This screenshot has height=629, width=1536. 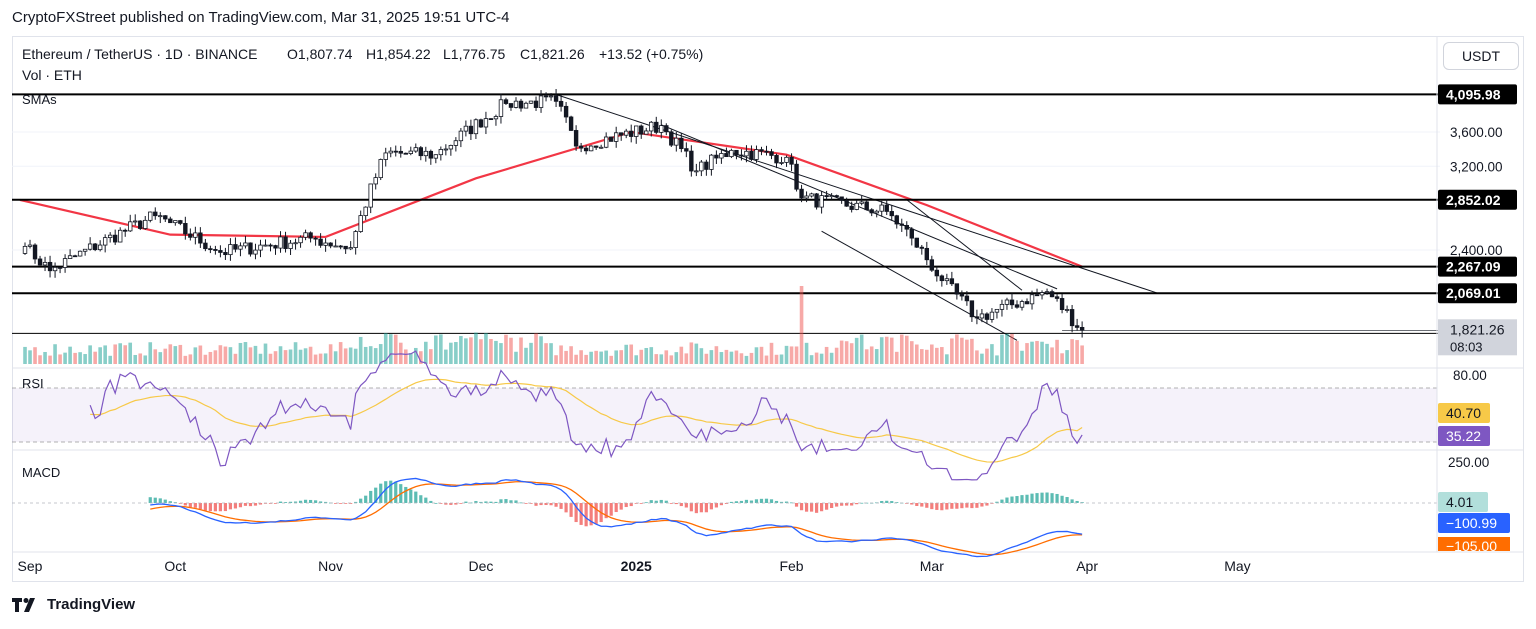 I want to click on rsi-band, so click(x=724, y=415).